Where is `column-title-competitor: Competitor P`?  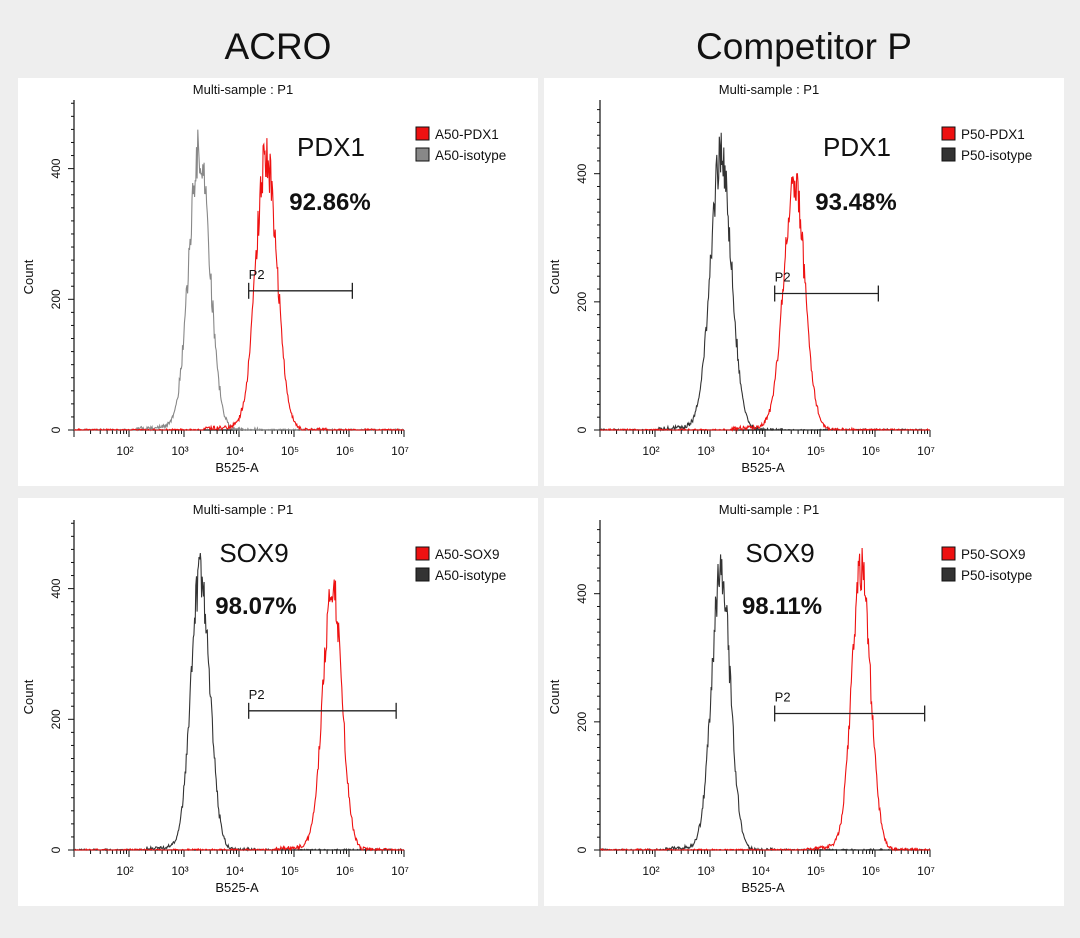 column-title-competitor: Competitor P is located at coordinates (804, 46).